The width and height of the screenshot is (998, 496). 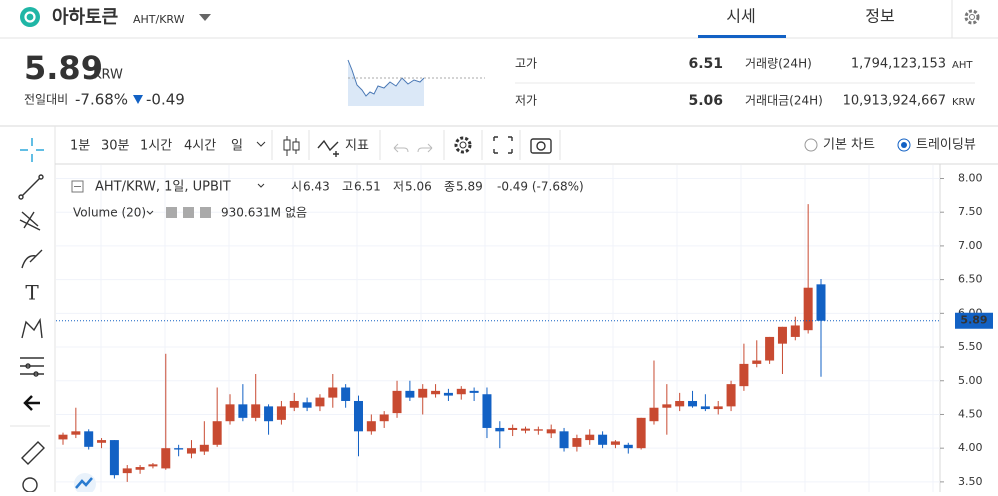 What do you see at coordinates (200, 146) in the screenshot?
I see `interval-button: 4시간` at bounding box center [200, 146].